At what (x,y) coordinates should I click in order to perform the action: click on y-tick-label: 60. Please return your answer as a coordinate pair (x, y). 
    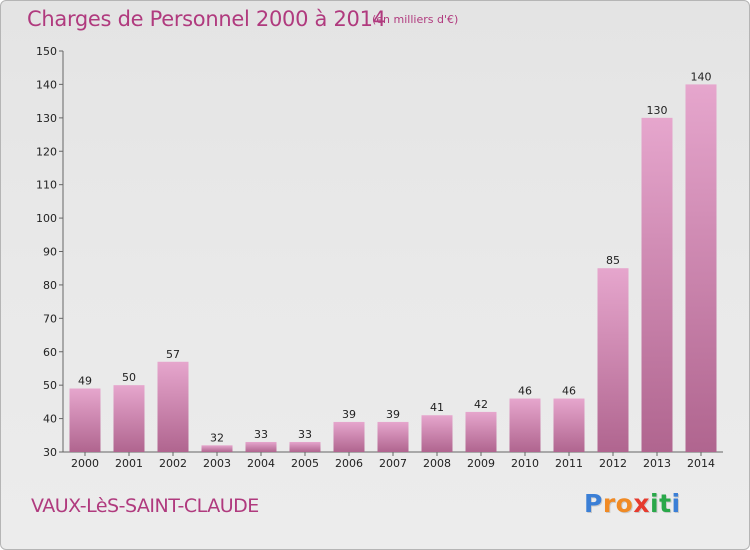
    Looking at the image, I should click on (50, 352).